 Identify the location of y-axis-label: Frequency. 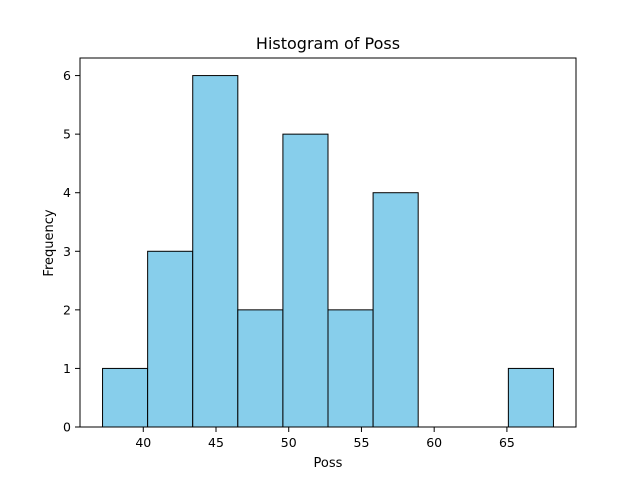
(49, 242).